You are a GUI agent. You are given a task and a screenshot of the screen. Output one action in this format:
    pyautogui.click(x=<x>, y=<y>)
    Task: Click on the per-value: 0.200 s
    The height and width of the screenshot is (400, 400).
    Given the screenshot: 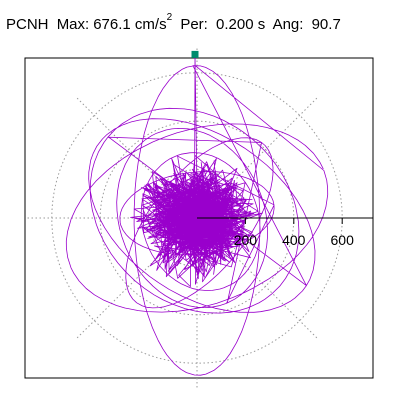 What is the action you would take?
    pyautogui.click(x=241, y=24)
    